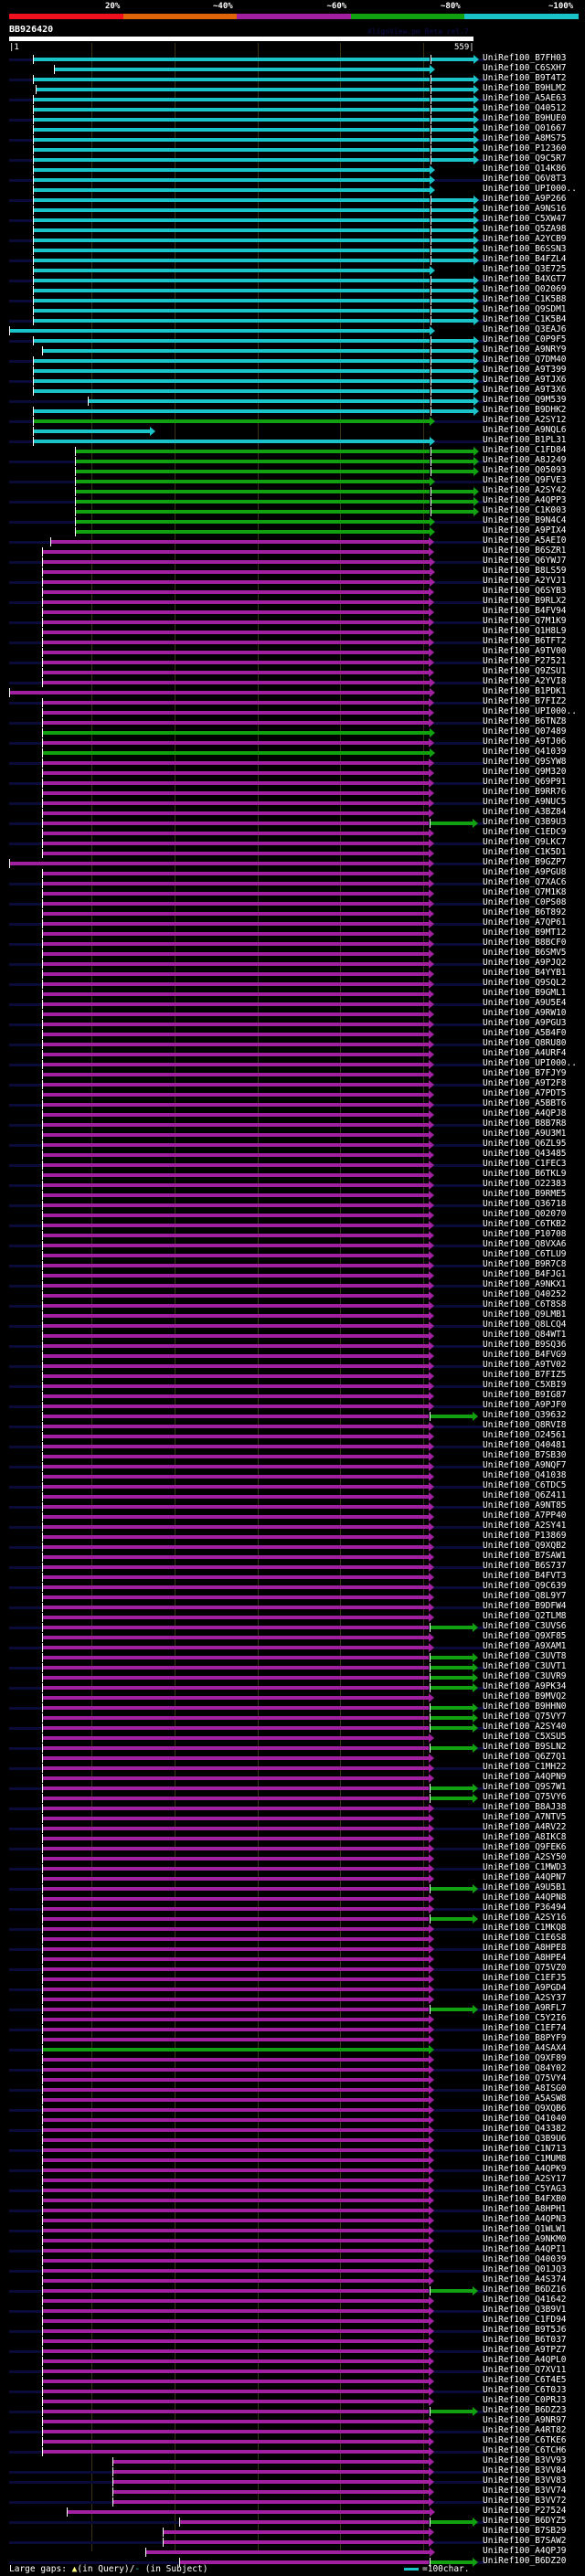 Image resolution: width=585 pixels, height=2576 pixels. What do you see at coordinates (525, 1636) in the screenshot?
I see `hit-label: UniRef100_Q9XF85` at bounding box center [525, 1636].